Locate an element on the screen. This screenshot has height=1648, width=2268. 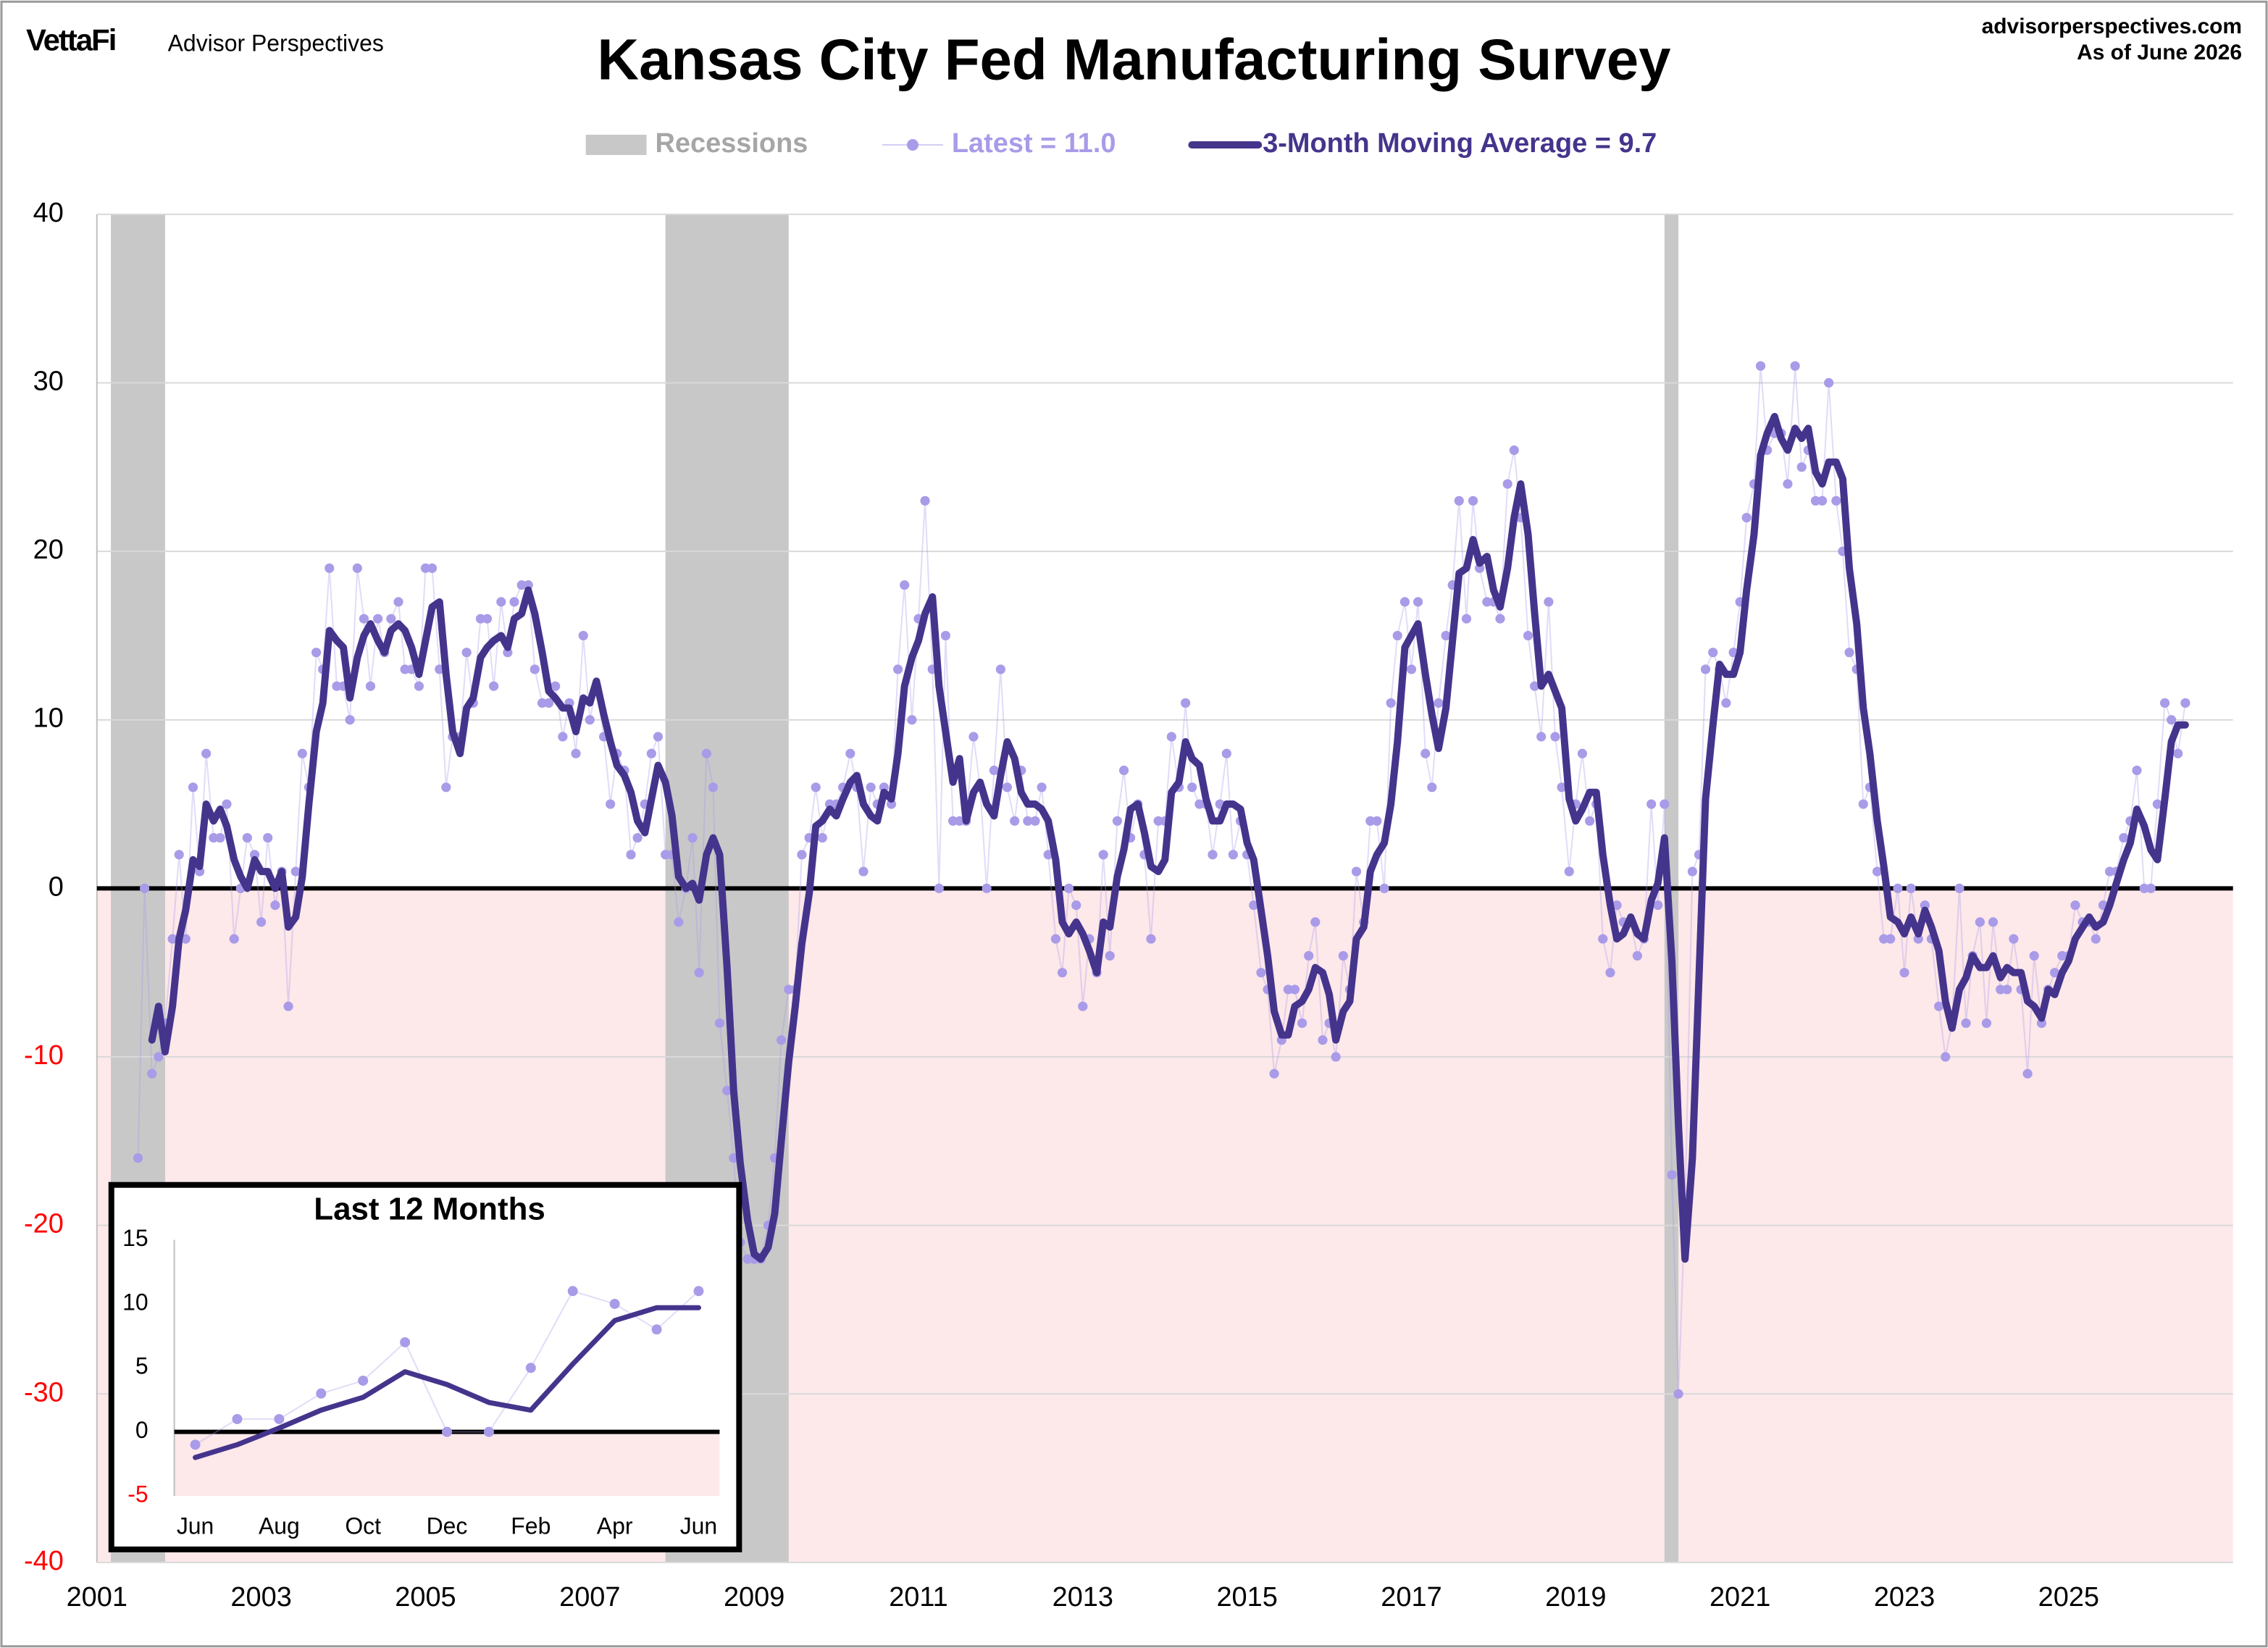
legend-label: Latest = 11.0 is located at coordinates (1034, 143).